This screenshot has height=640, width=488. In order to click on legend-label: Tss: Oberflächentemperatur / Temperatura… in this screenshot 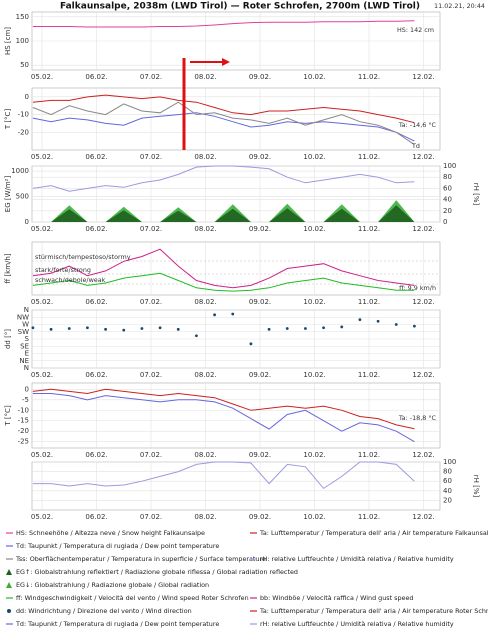, I will do `click(140, 559)`.